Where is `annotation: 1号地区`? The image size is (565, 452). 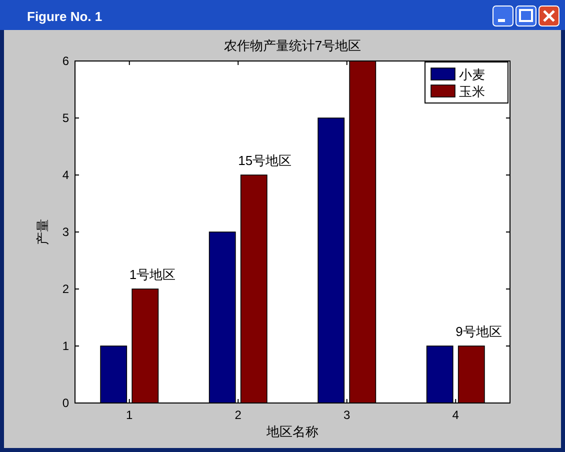 annotation: 1号地区 is located at coordinates (152, 274).